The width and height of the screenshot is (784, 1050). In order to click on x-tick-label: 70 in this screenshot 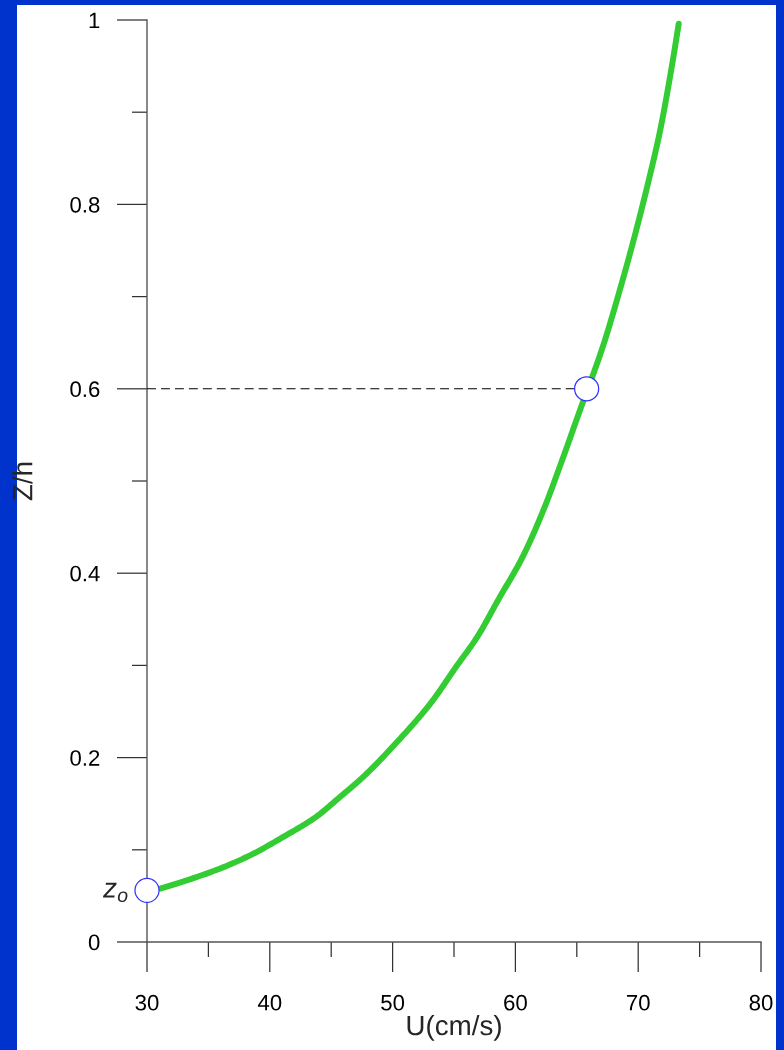, I will do `click(638, 1002)`.